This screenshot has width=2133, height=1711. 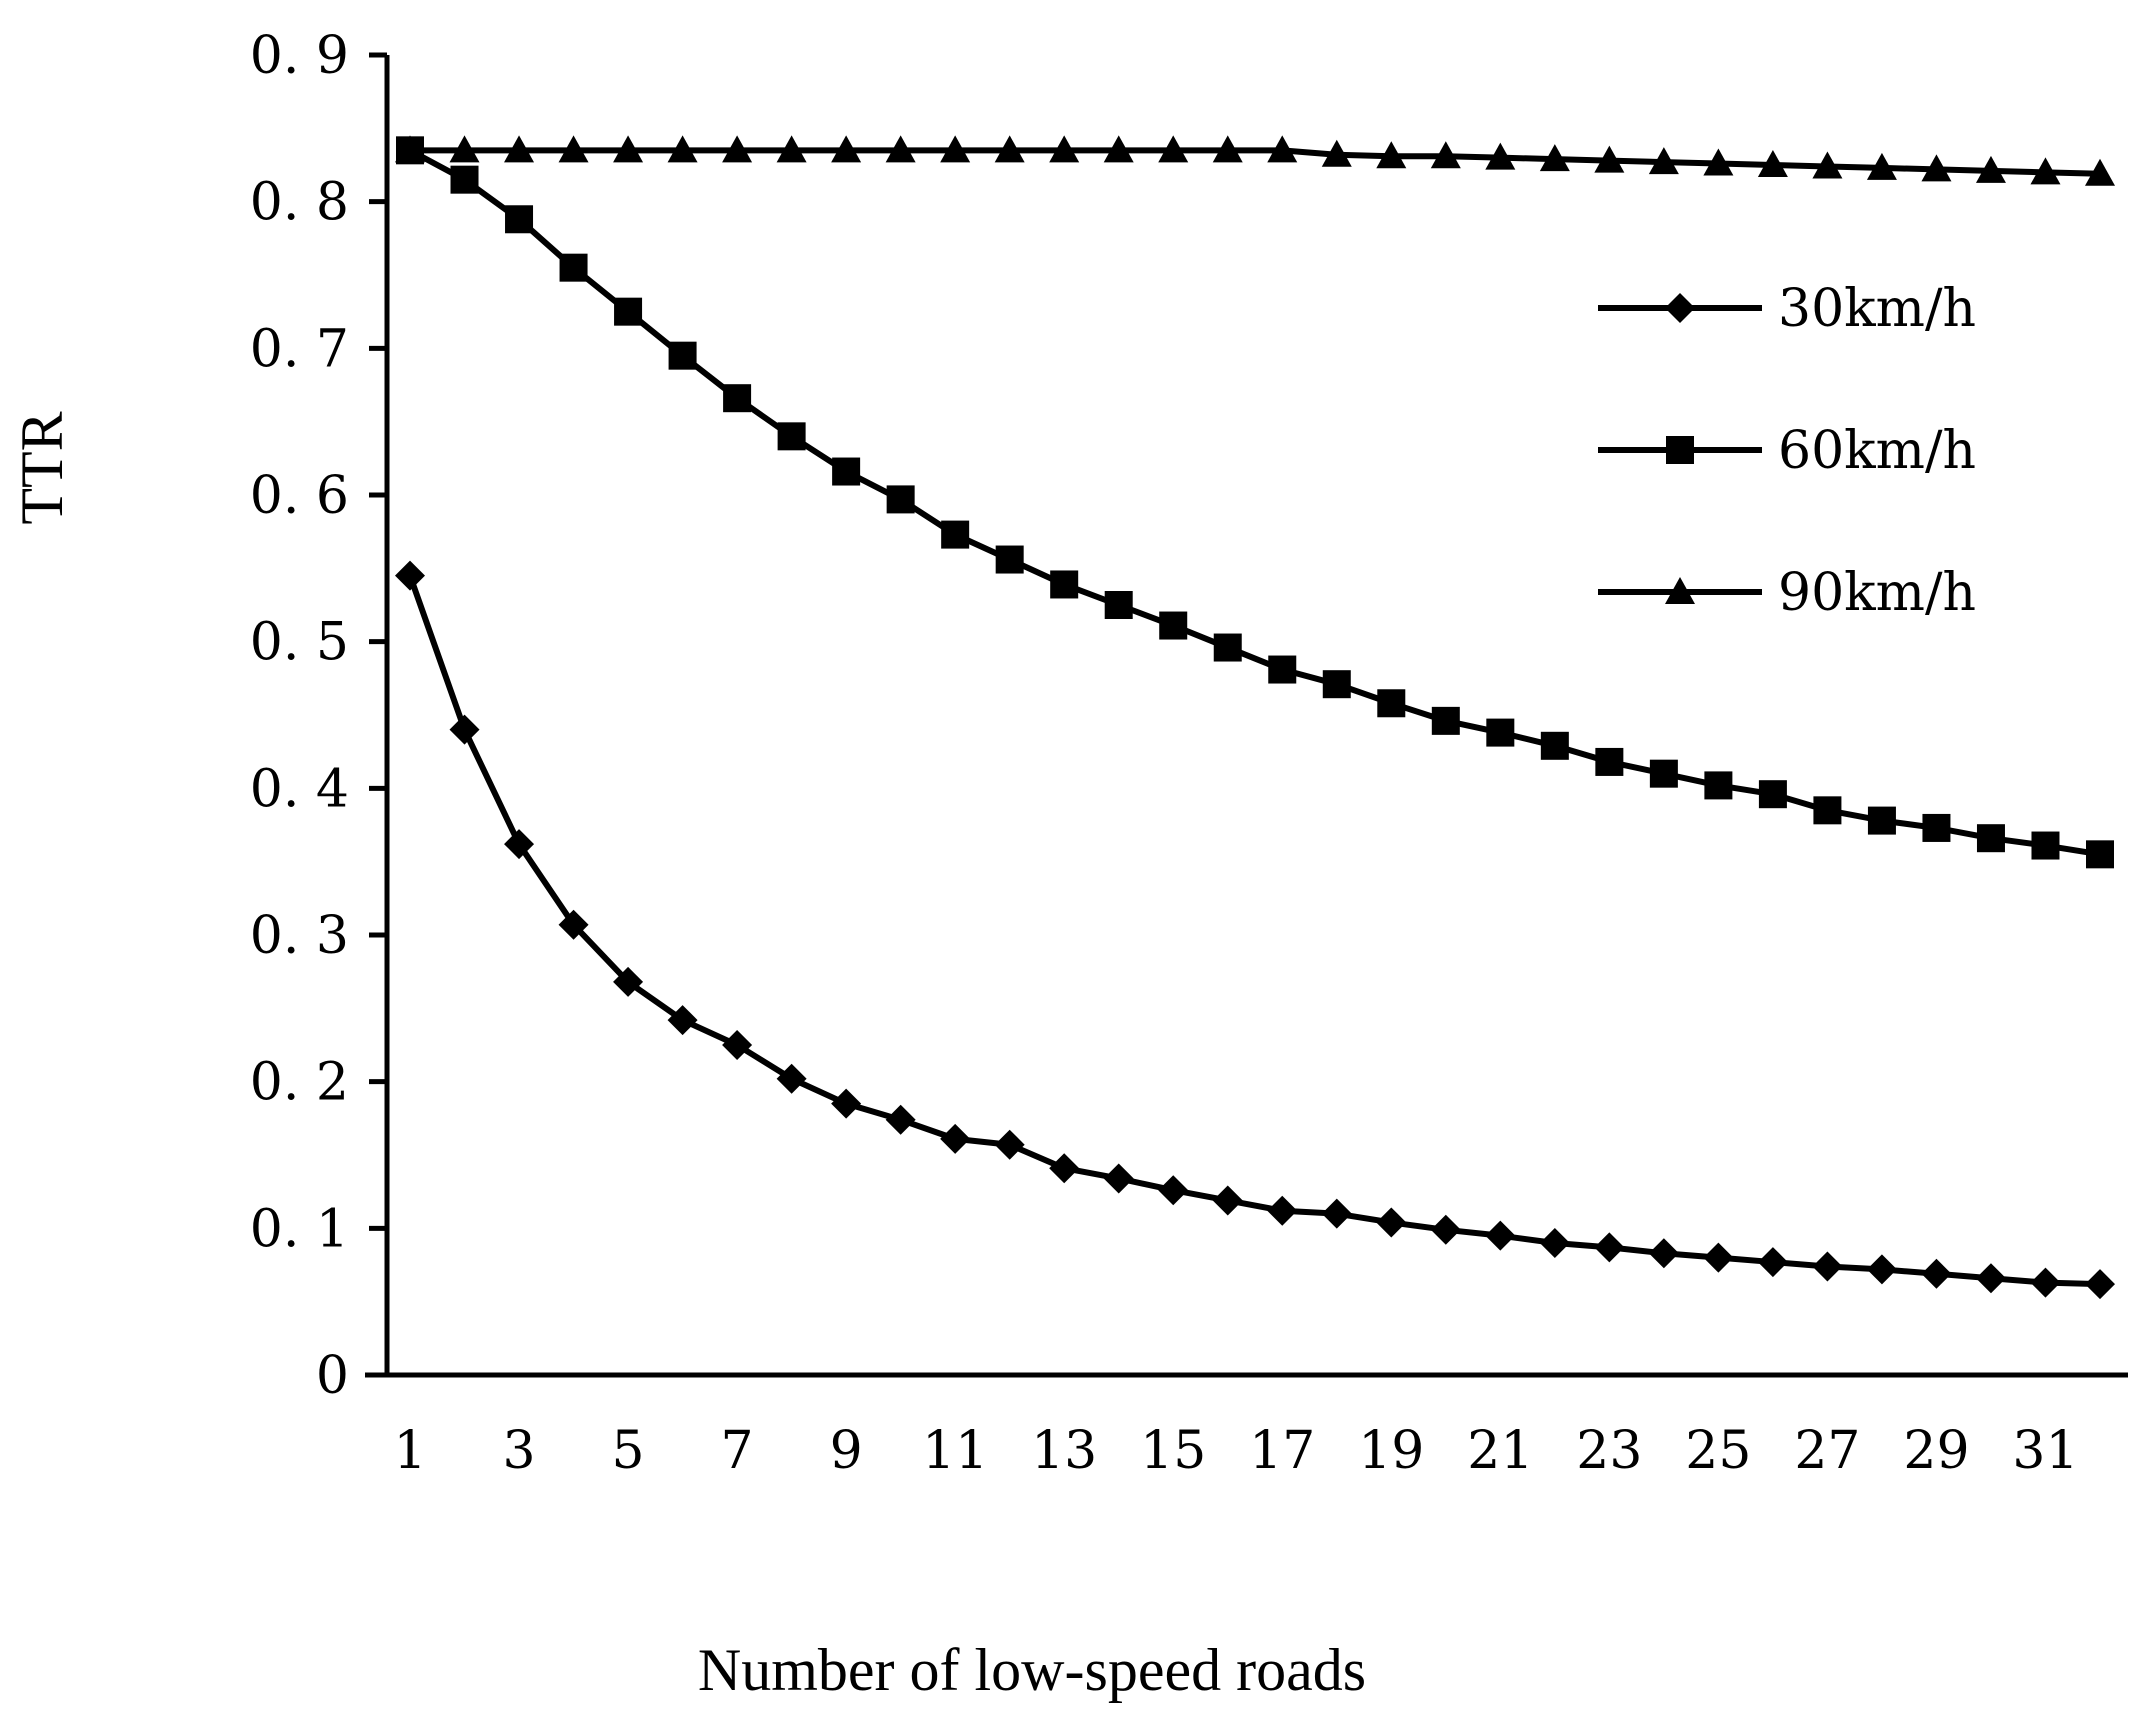 I want to click on x-tick-label: 19, so click(x=1391, y=1451).